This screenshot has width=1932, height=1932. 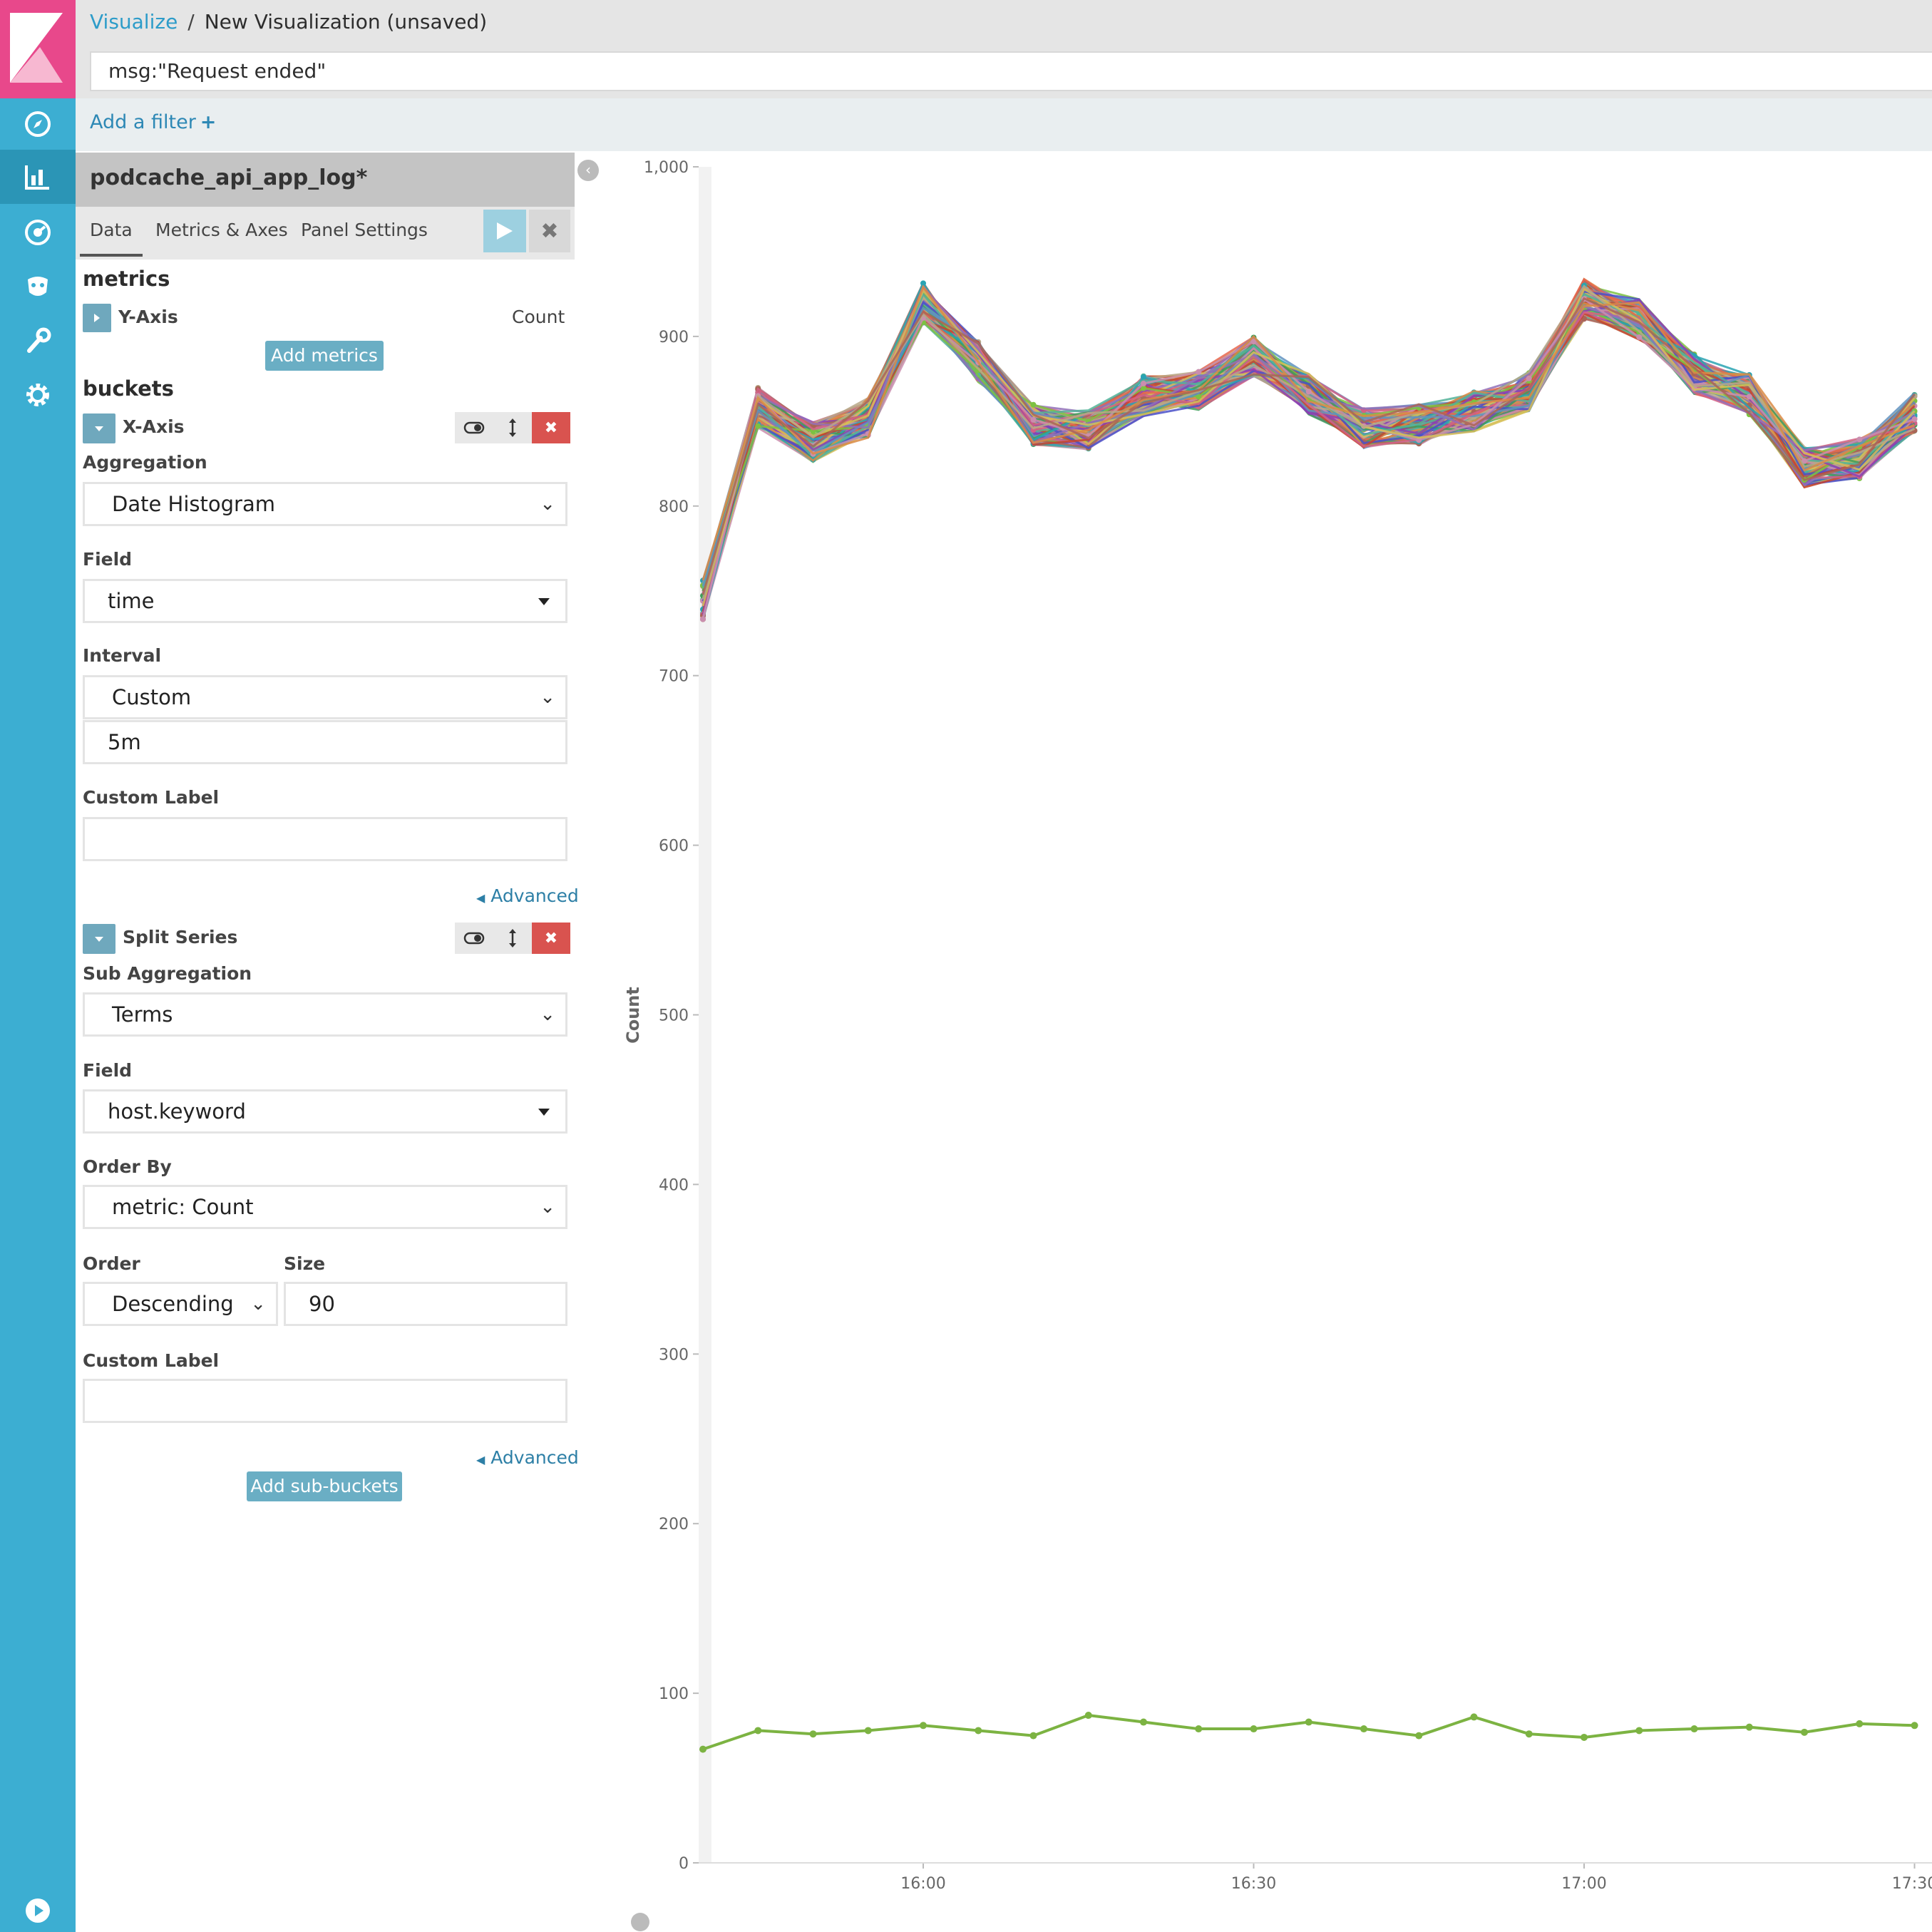 I want to click on toggle-x-axis-button, so click(x=474, y=428).